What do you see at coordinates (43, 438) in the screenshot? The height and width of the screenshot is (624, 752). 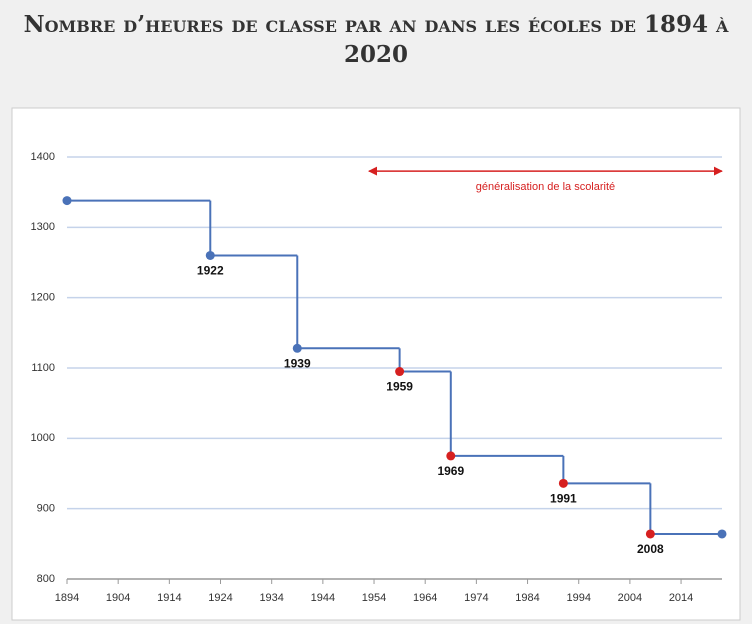 I see `y-tick-label: 1000` at bounding box center [43, 438].